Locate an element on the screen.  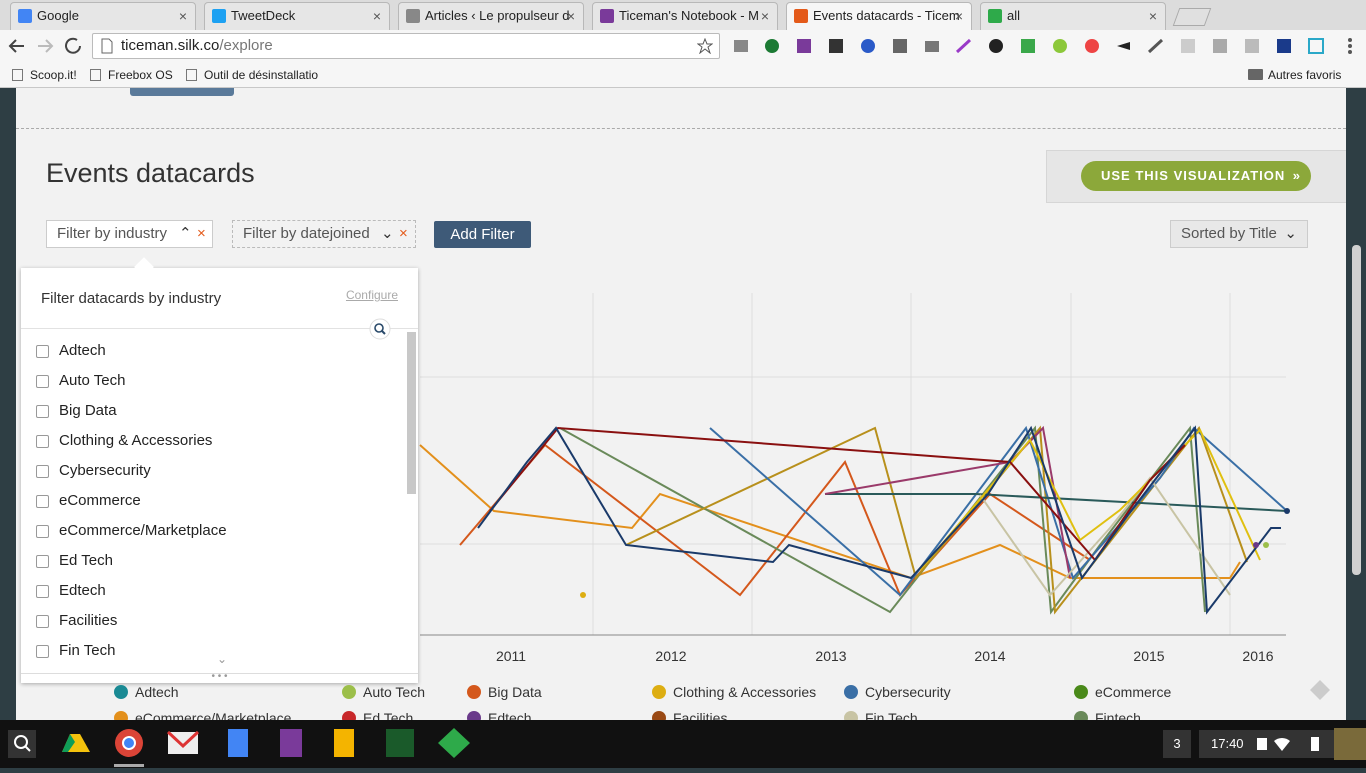
tab: Events datacards - Ticem × is located at coordinates (879, 16).